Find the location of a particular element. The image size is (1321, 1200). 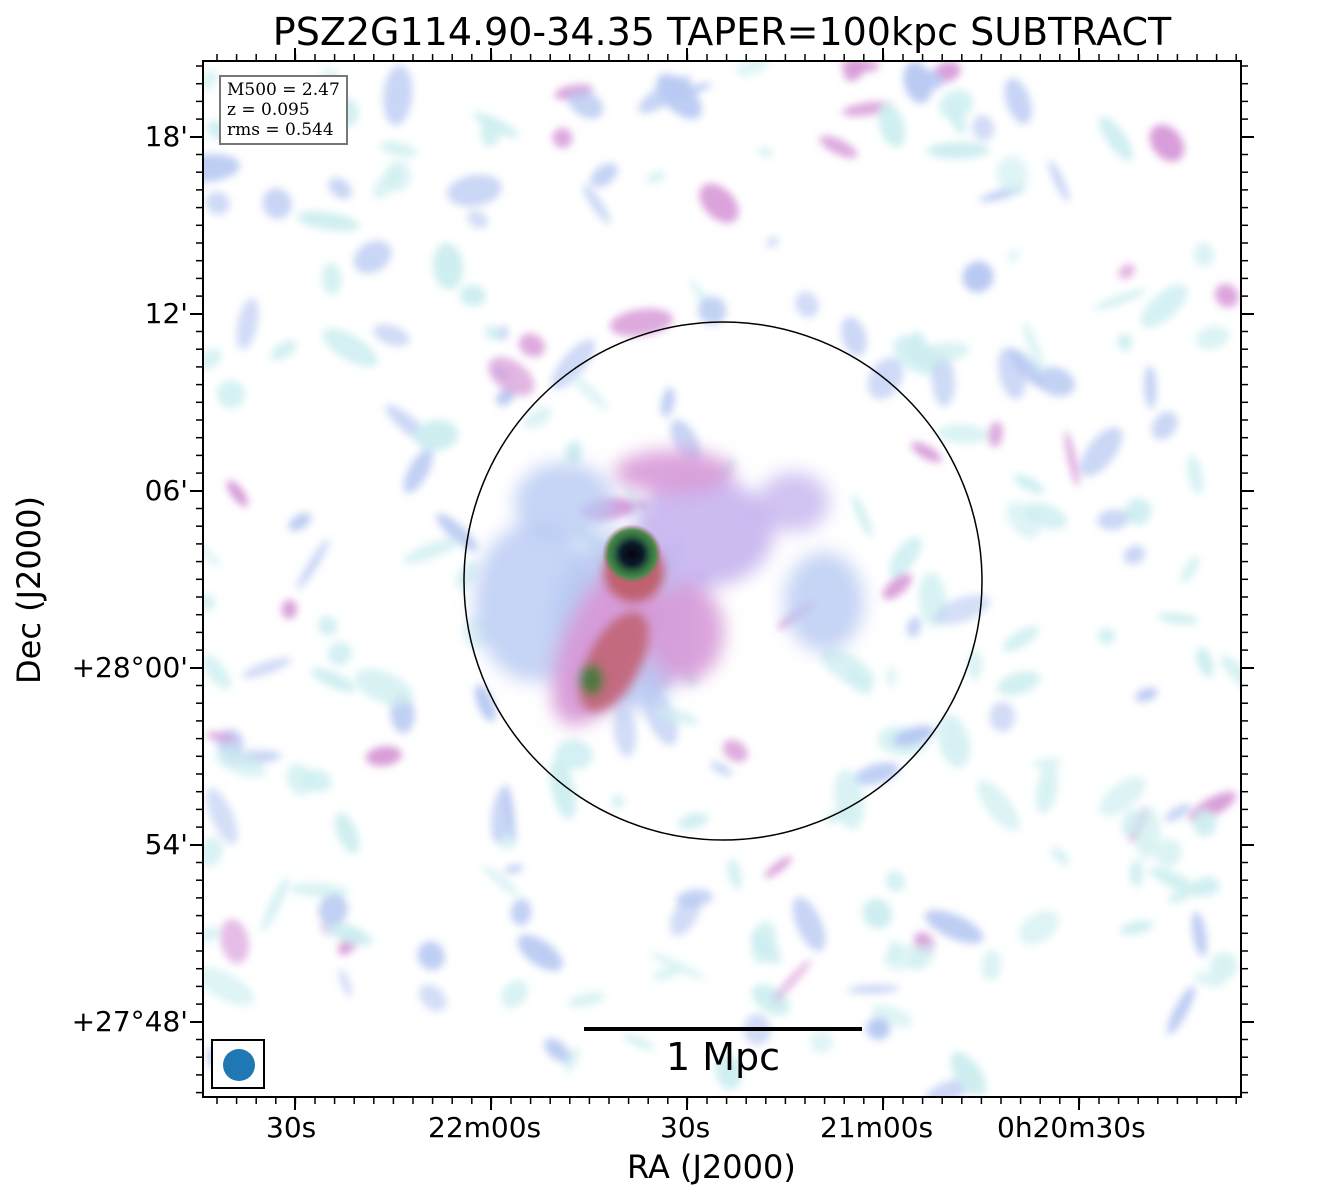

beam-ellipse is located at coordinates (239, 1065).